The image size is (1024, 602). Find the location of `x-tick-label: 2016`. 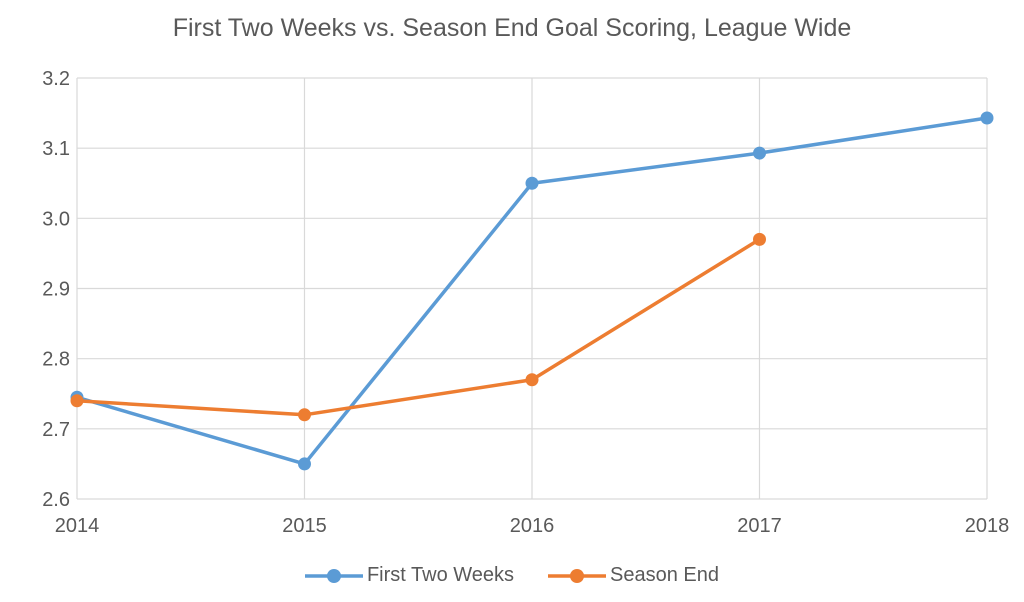

x-tick-label: 2016 is located at coordinates (532, 526).